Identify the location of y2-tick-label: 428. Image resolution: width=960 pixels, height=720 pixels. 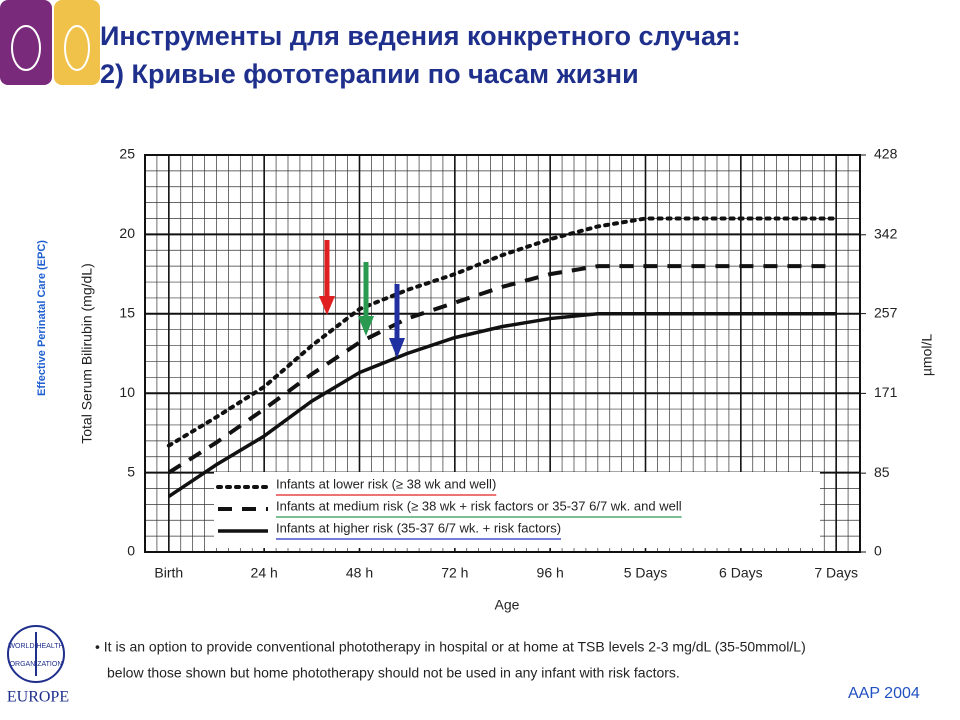
(886, 154).